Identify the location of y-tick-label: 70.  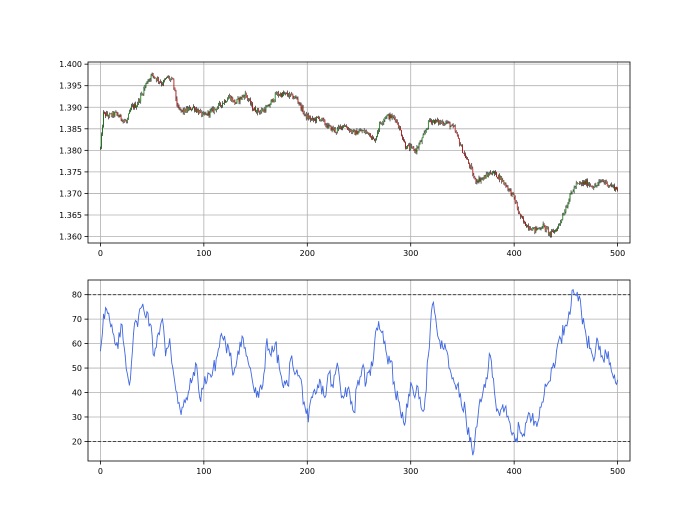
(77, 319).